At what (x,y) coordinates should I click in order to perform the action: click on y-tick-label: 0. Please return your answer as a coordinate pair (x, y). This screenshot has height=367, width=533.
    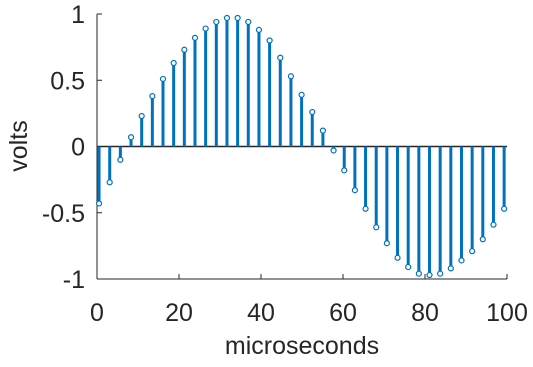
    Looking at the image, I should click on (78, 148).